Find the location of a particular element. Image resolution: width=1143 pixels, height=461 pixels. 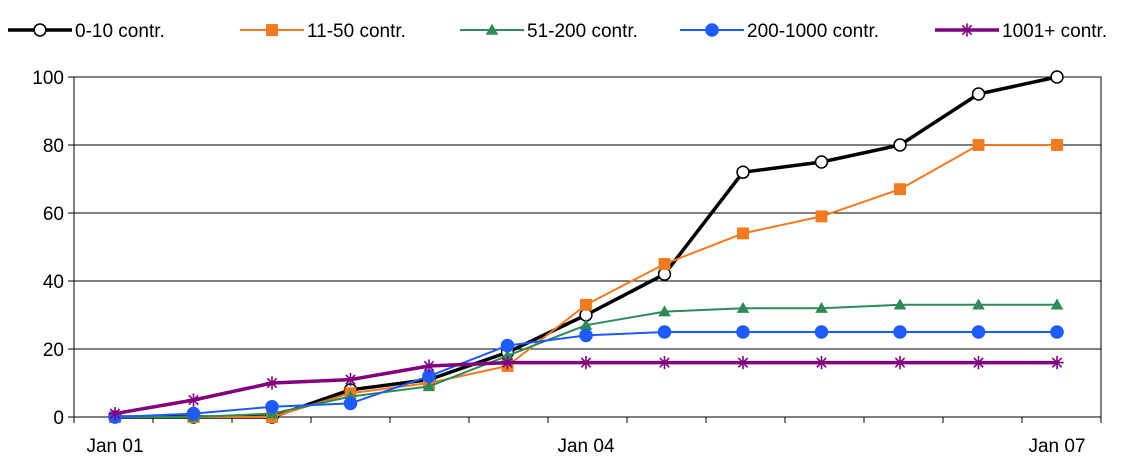

y-tick-label: 40 is located at coordinates (53, 282).